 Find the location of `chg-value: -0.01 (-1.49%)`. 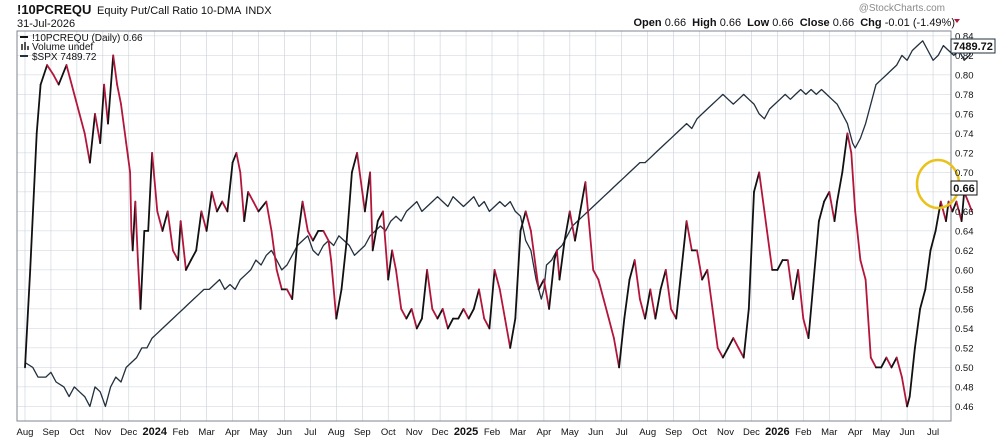

chg-value: -0.01 (-1.49%) is located at coordinates (920, 23).